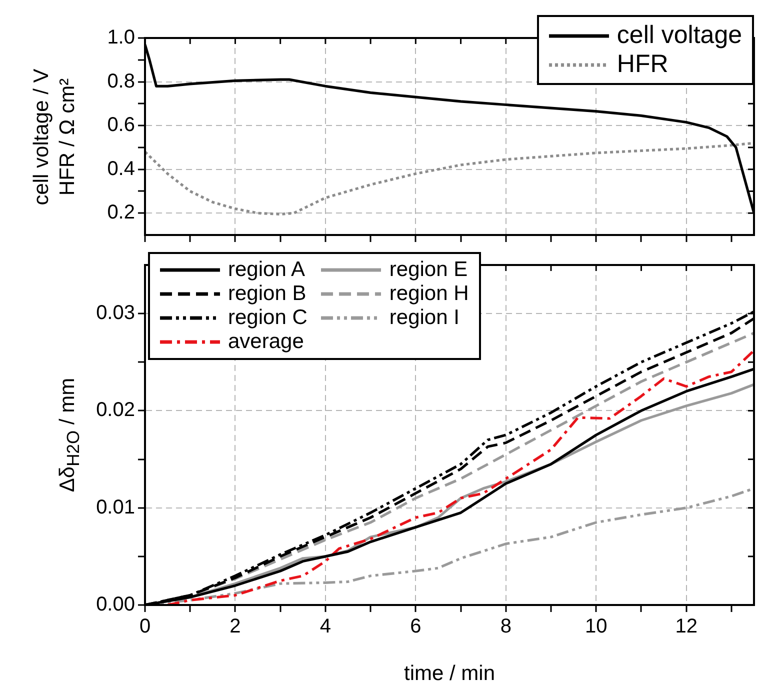 The width and height of the screenshot is (757, 691). I want to click on y-tick-label: 0.03, so click(115, 313).